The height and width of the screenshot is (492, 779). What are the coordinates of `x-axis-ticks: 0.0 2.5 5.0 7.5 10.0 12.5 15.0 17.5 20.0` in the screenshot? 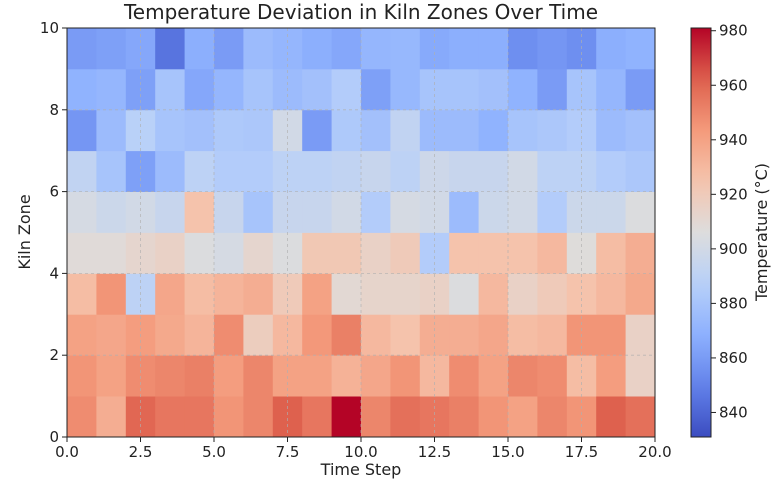 It's located at (363, 449).